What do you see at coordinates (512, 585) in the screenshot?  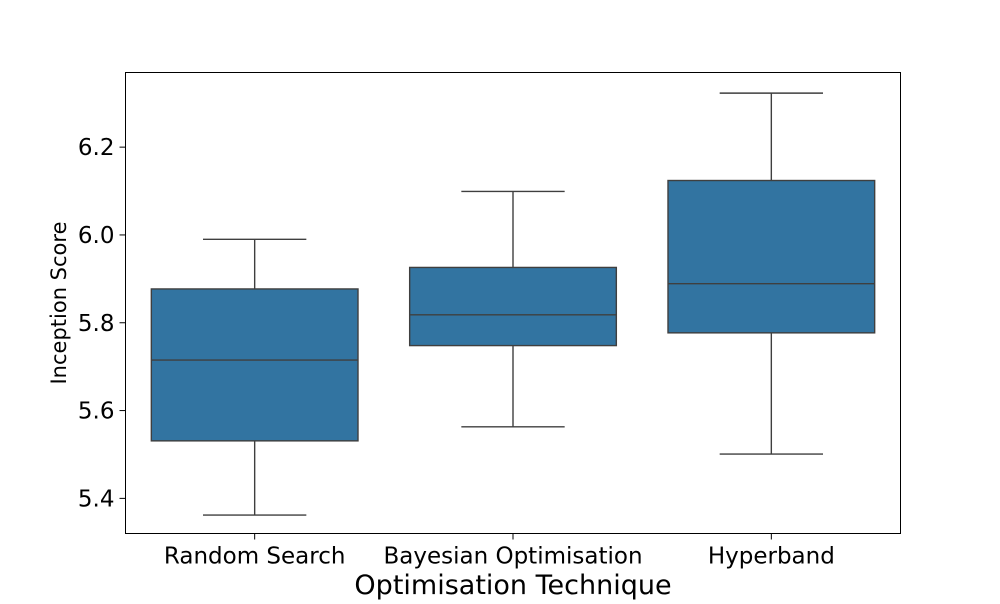 I see `x-axis-title: Optimisation Technique` at bounding box center [512, 585].